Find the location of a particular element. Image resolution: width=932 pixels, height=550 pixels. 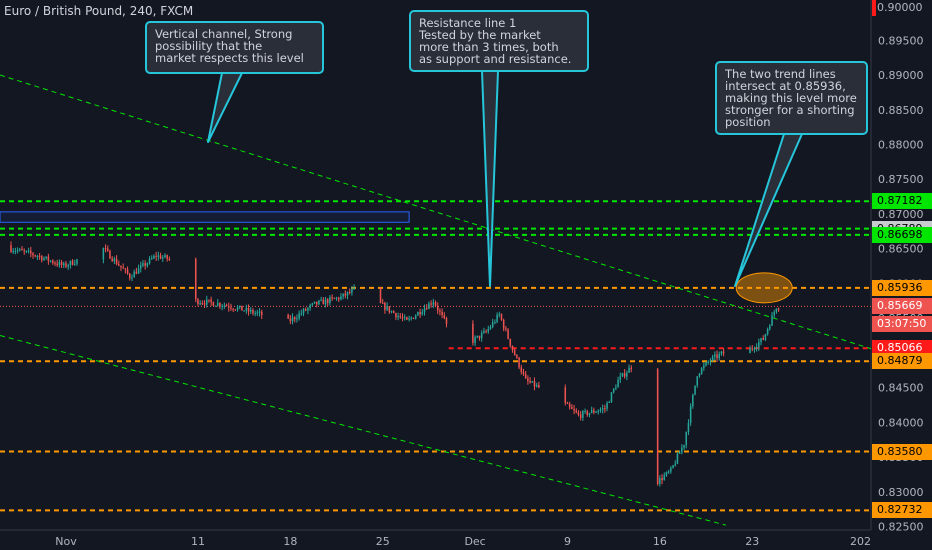

price-badge: 0.84879 is located at coordinates (902, 361).